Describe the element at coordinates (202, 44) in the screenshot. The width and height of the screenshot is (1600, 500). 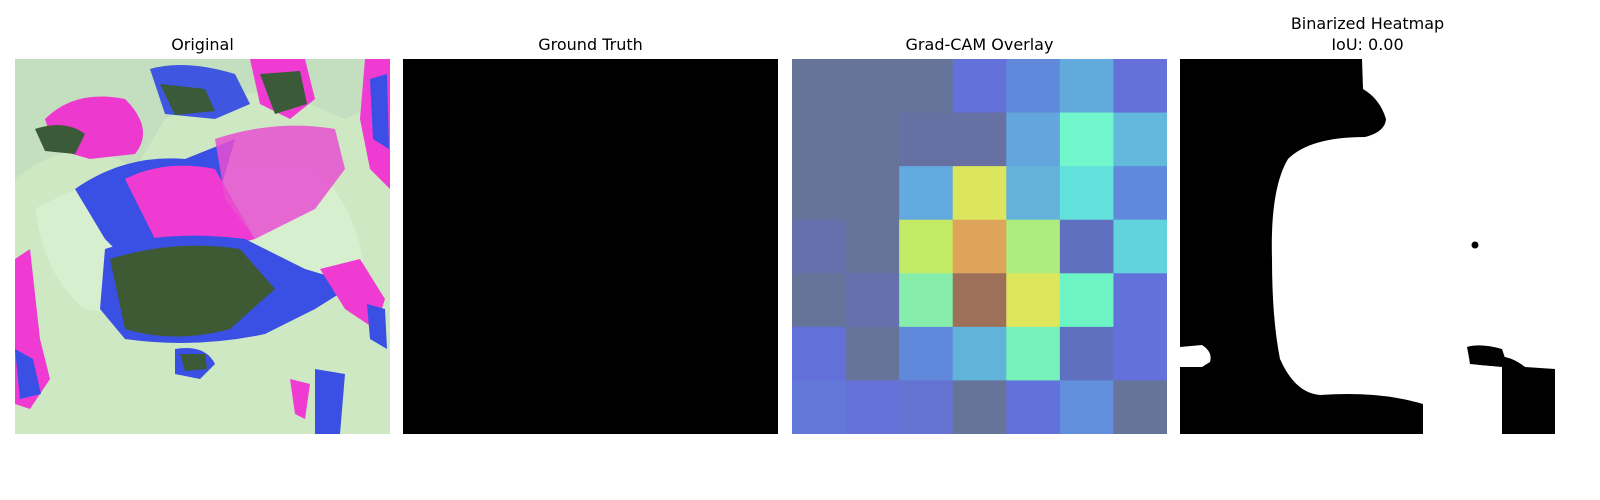
I see `panel-title-original: Original` at that location.